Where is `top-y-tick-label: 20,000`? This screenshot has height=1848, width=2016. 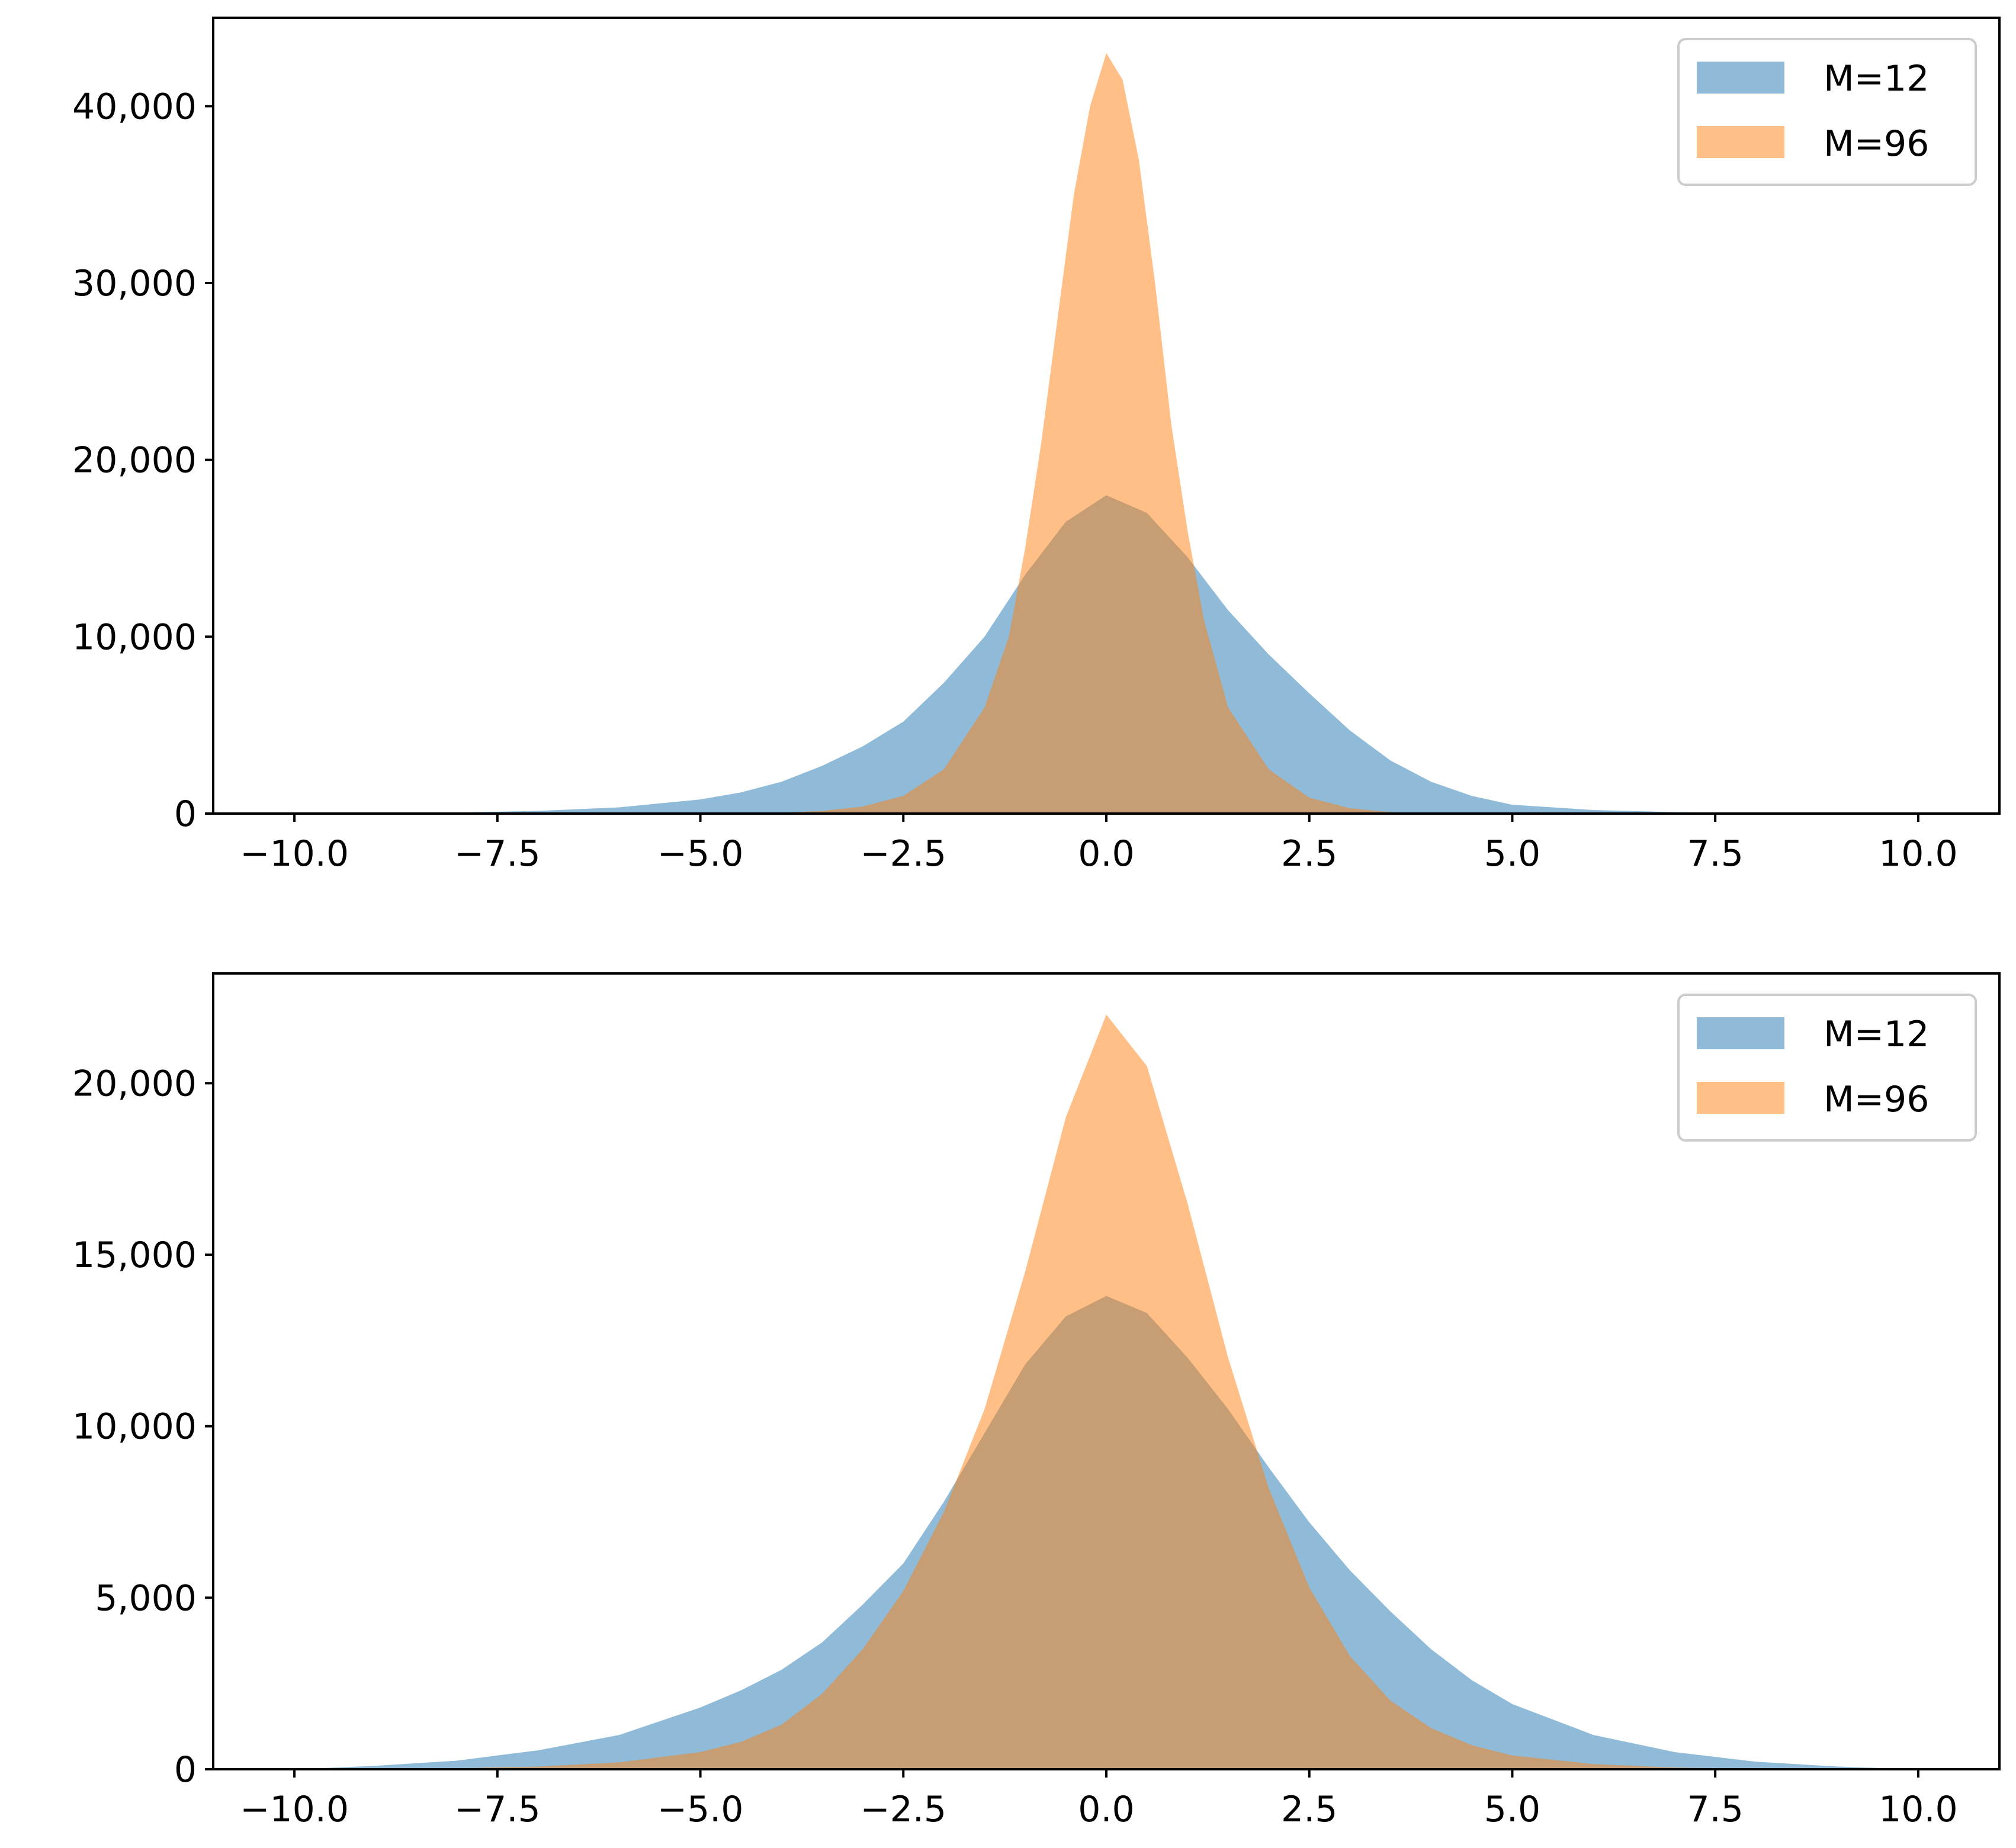 top-y-tick-label: 20,000 is located at coordinates (134, 460).